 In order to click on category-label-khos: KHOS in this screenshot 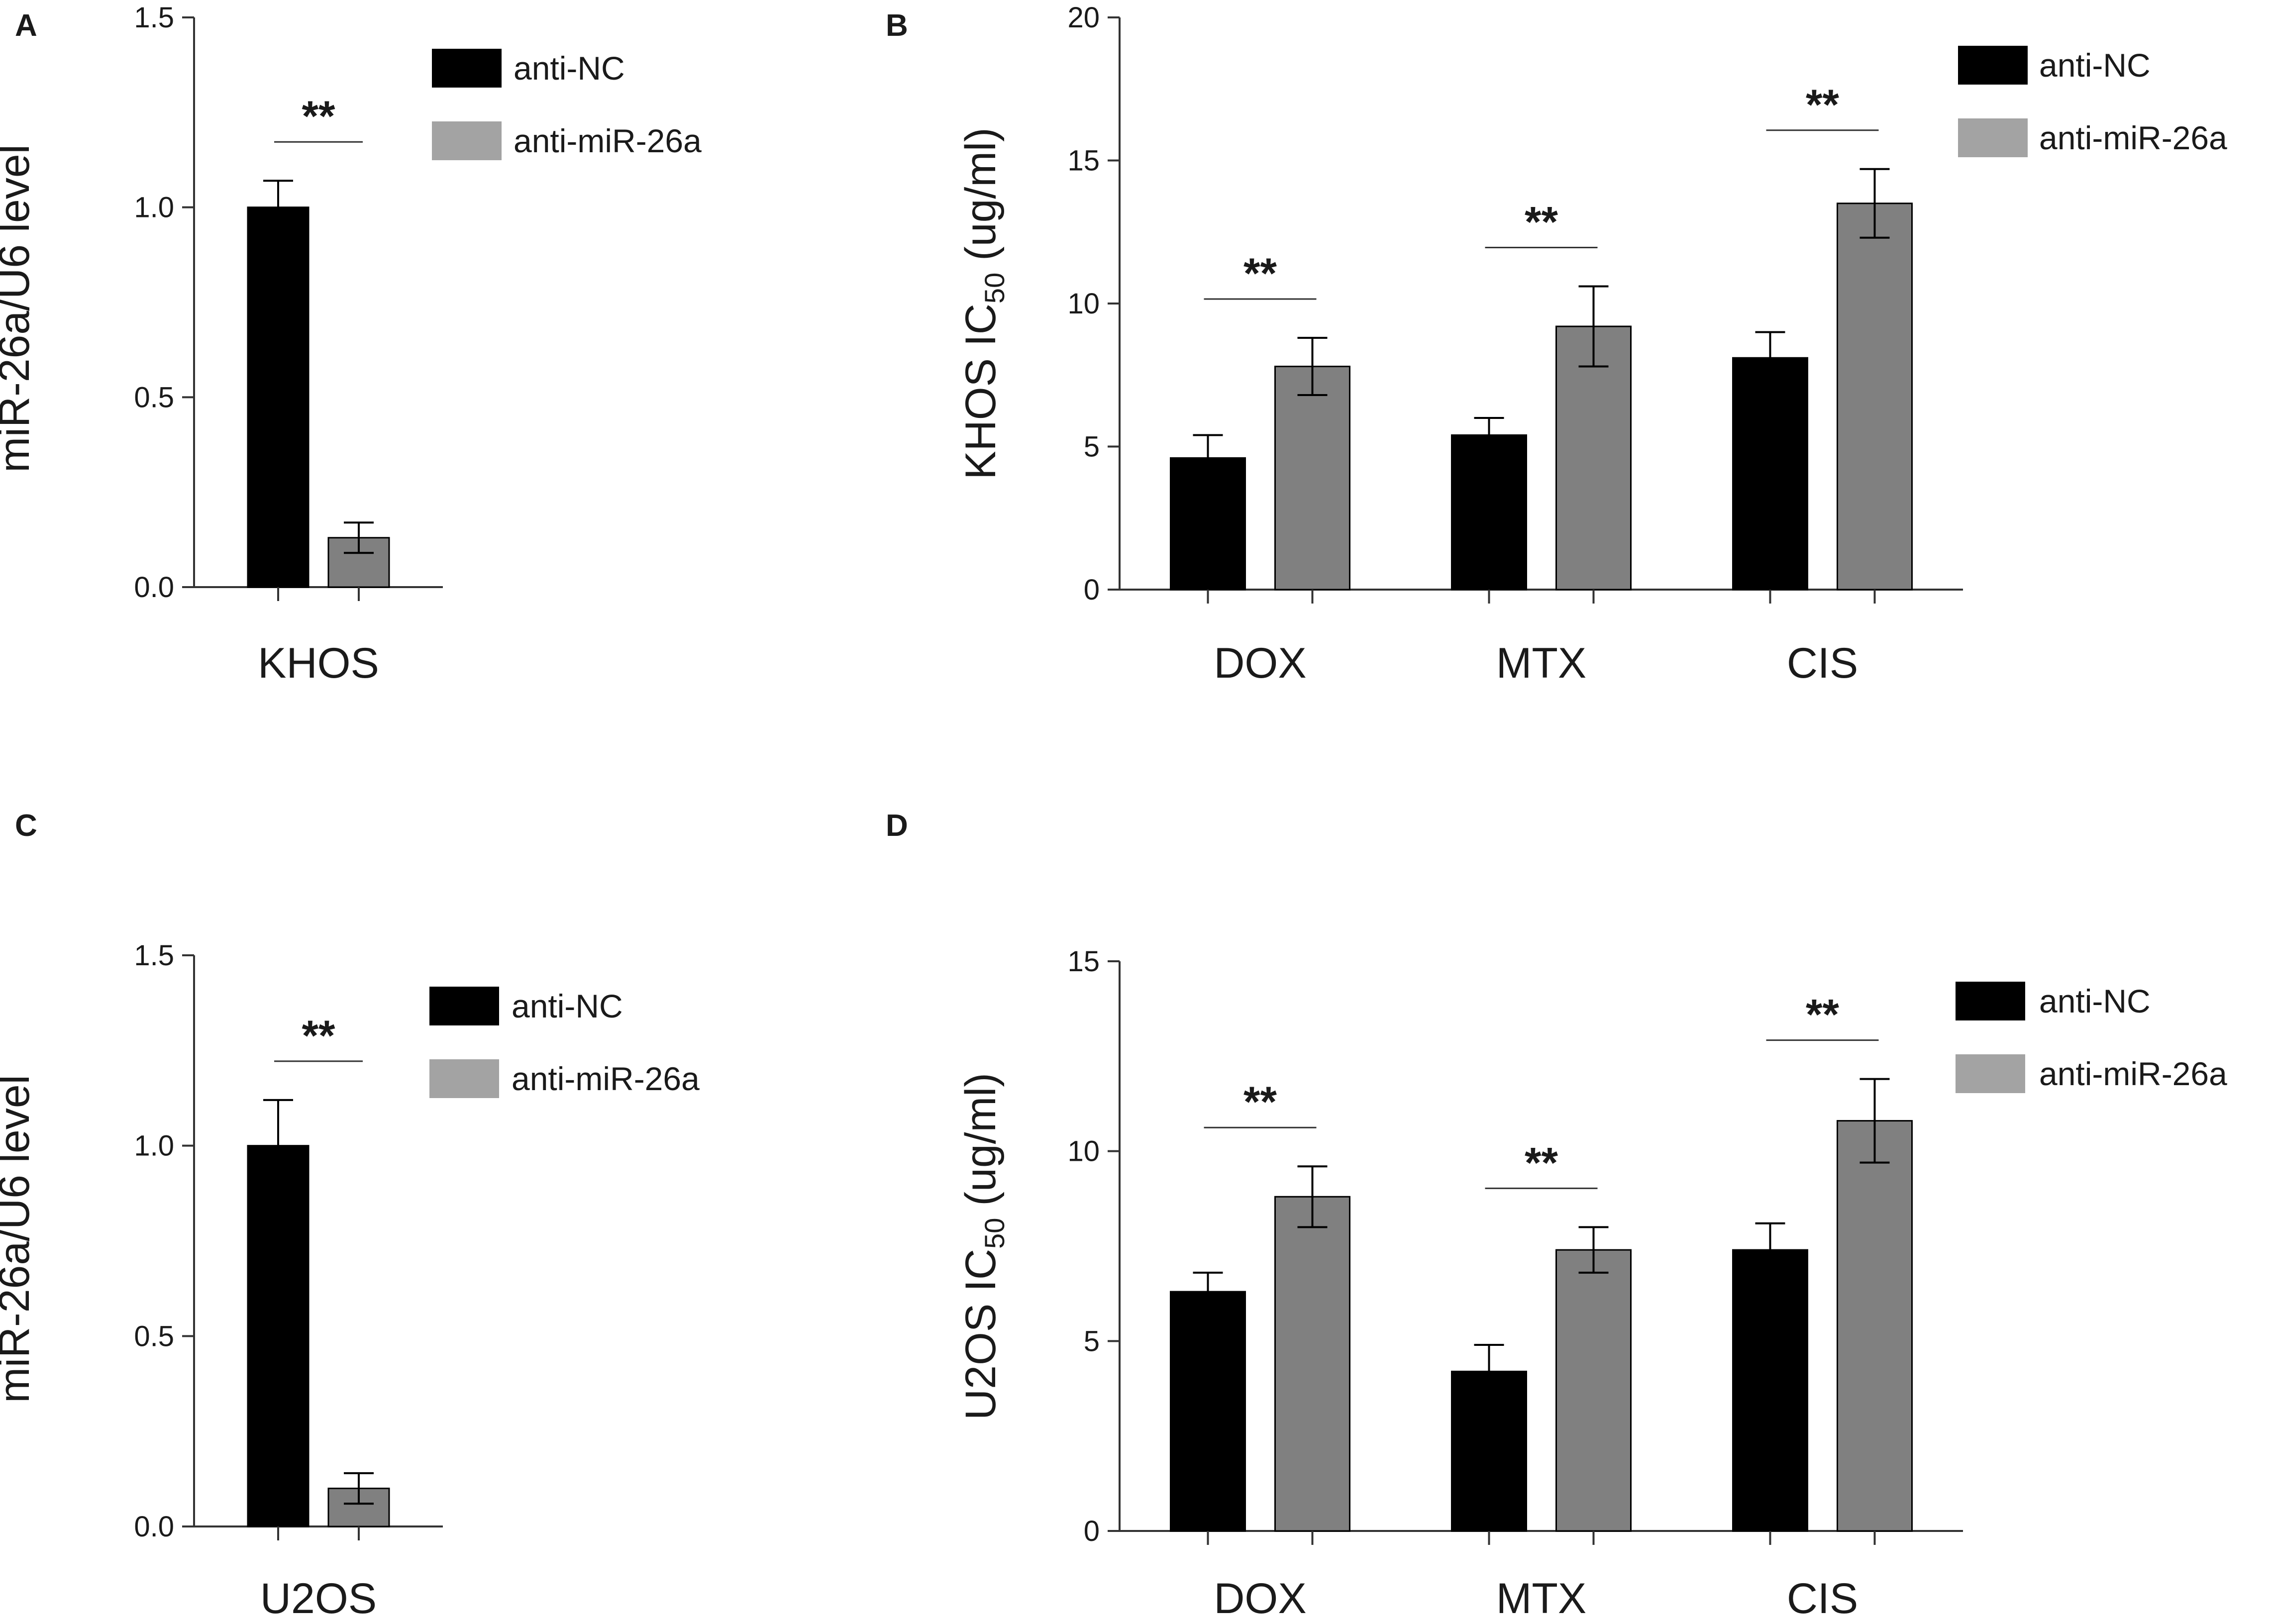, I will do `click(318, 663)`.